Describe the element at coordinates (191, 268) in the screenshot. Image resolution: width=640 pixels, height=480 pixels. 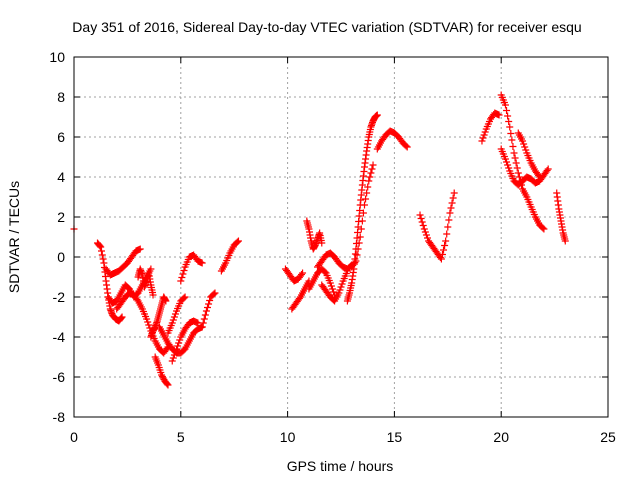
I see `series-seg12` at that location.